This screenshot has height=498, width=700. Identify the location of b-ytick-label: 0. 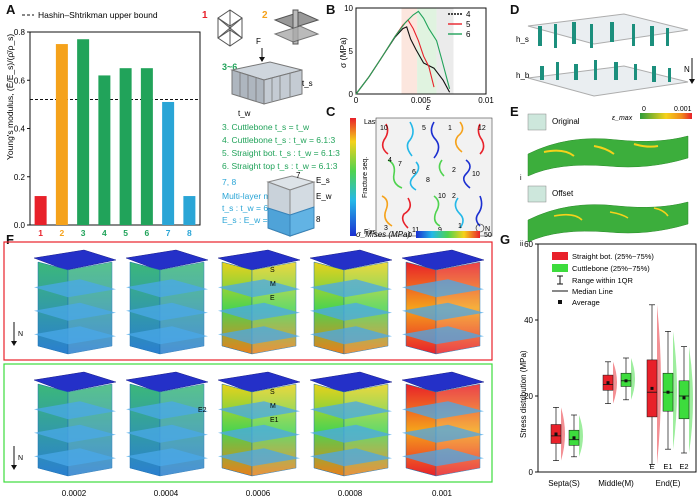
(351, 94).